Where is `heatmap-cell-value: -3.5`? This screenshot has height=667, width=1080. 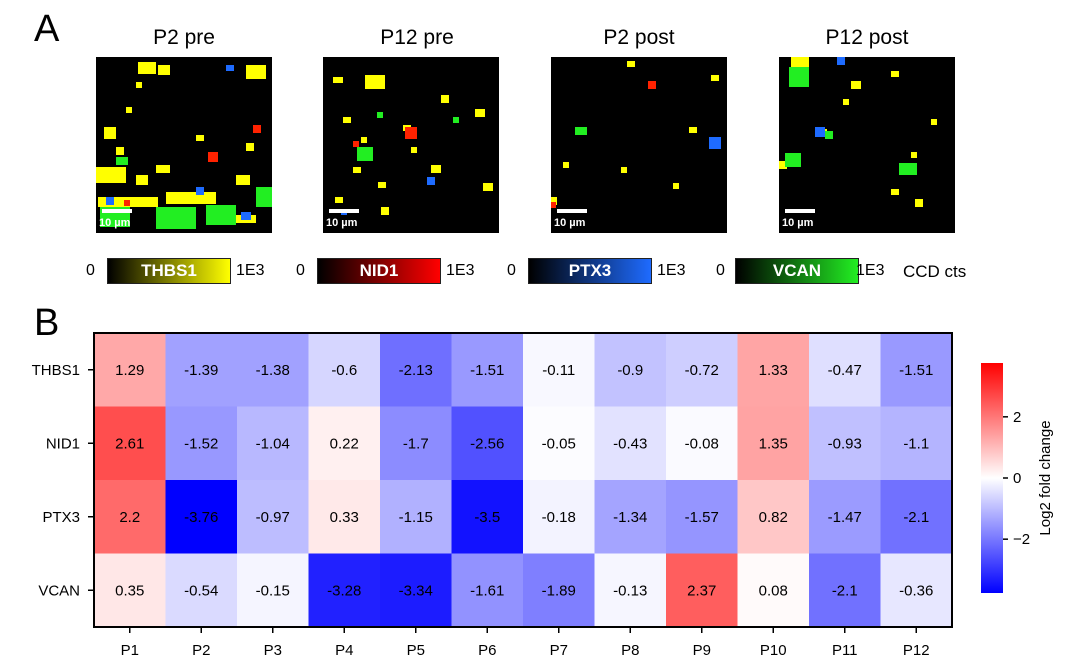 heatmap-cell-value: -3.5 is located at coordinates (487, 517).